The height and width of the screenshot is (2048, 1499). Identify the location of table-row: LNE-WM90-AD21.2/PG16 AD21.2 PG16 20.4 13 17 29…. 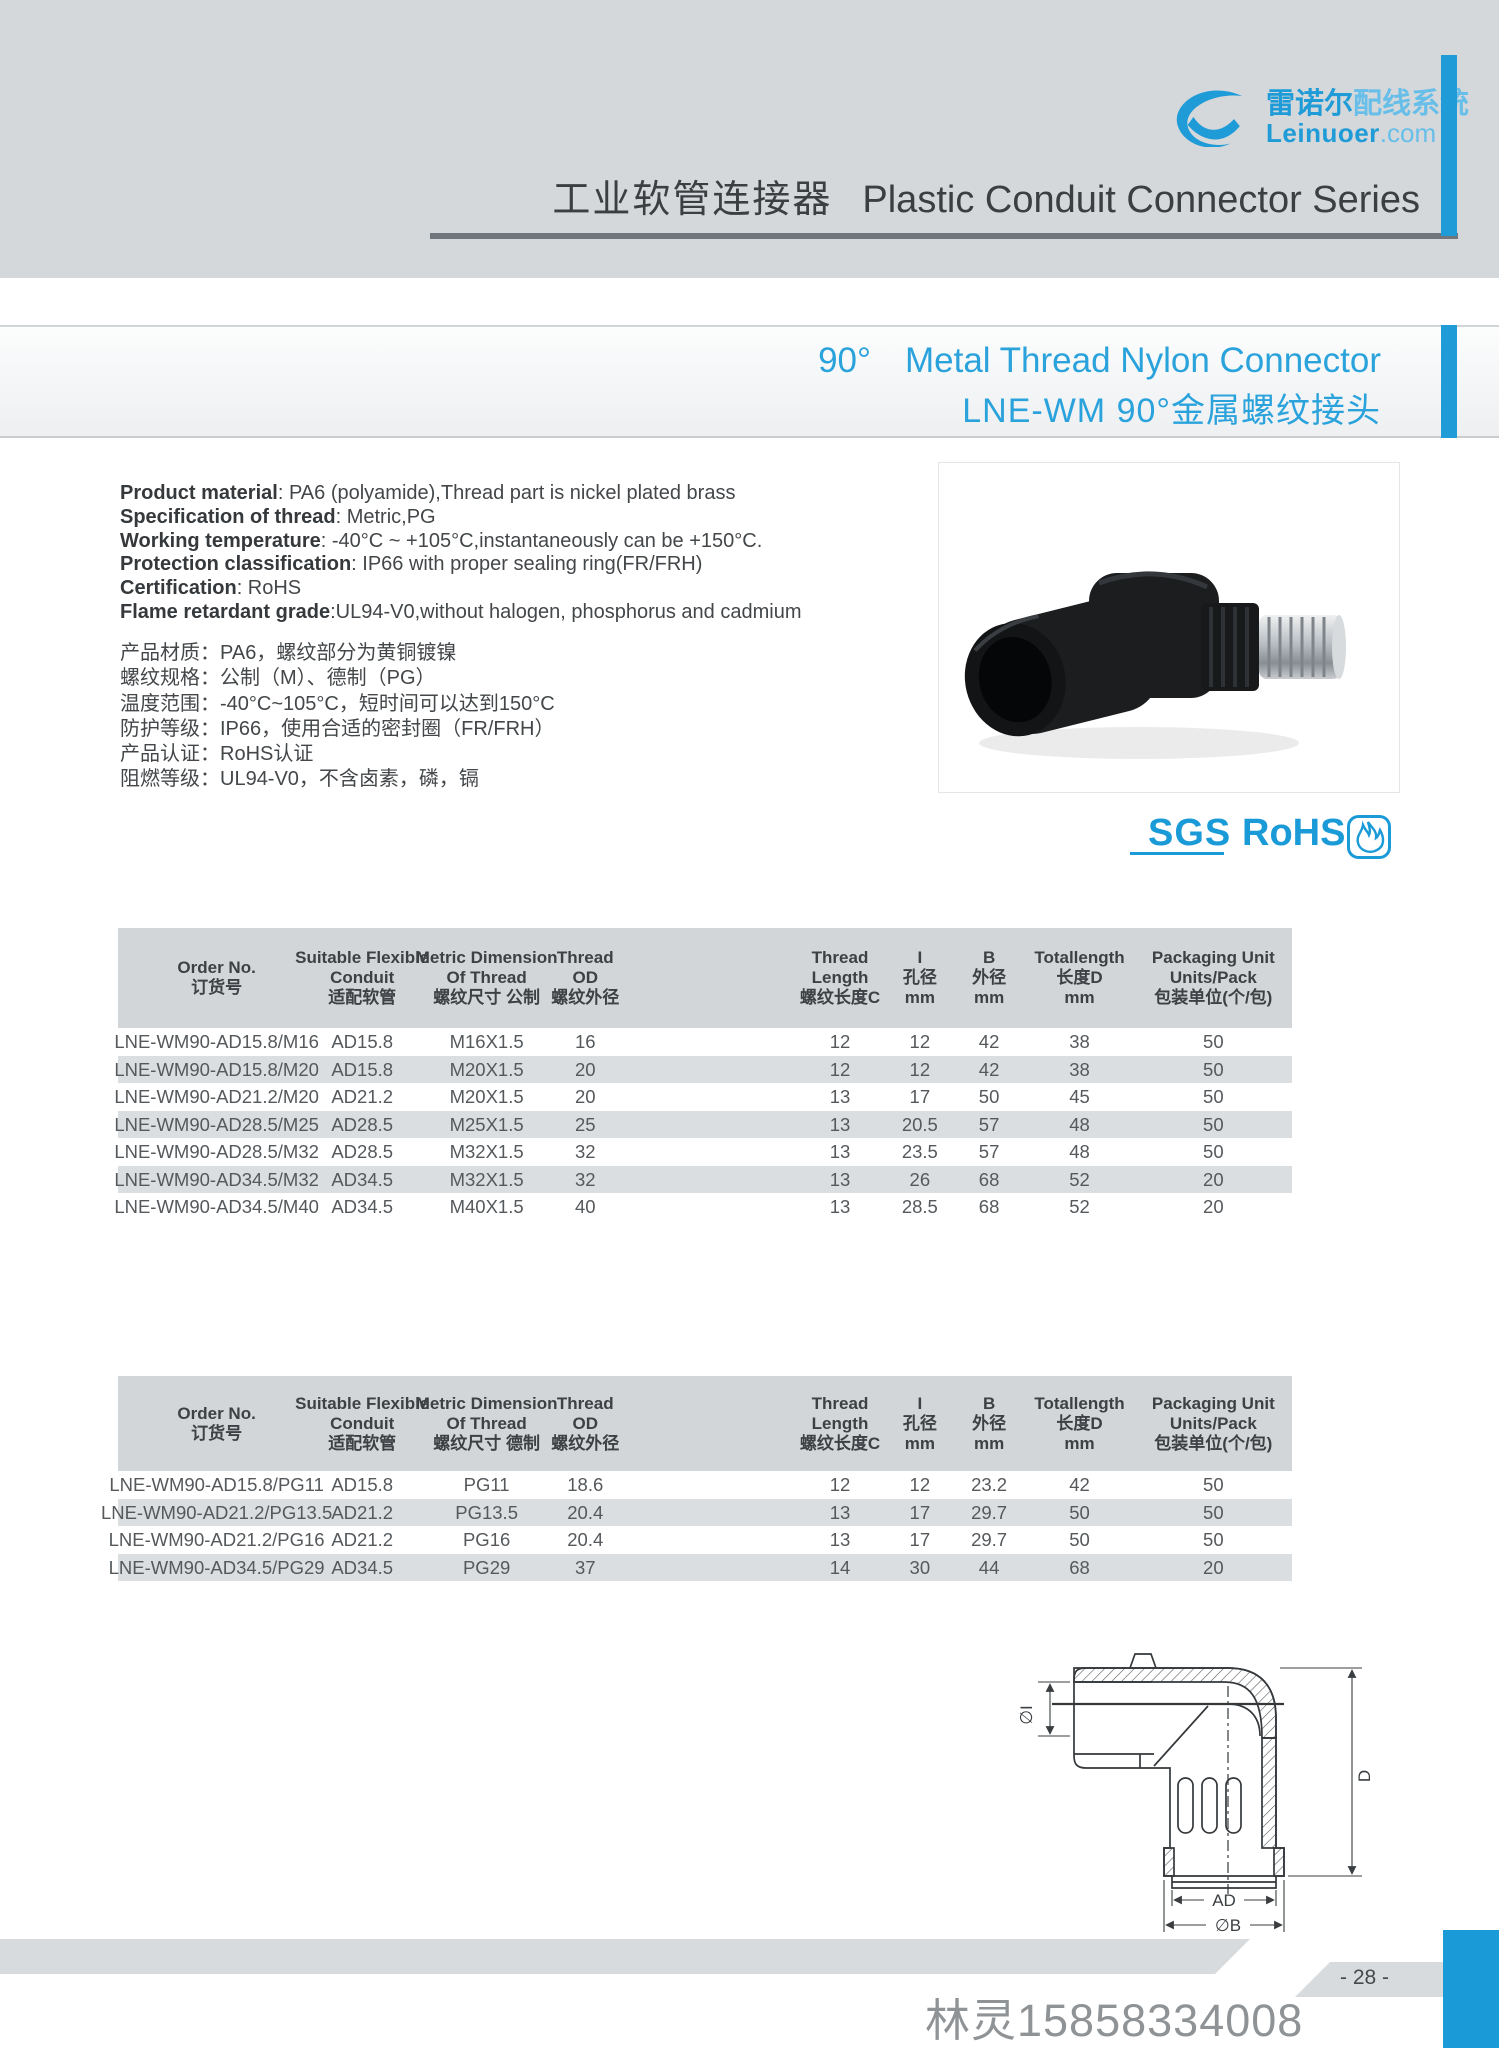
(700, 1540).